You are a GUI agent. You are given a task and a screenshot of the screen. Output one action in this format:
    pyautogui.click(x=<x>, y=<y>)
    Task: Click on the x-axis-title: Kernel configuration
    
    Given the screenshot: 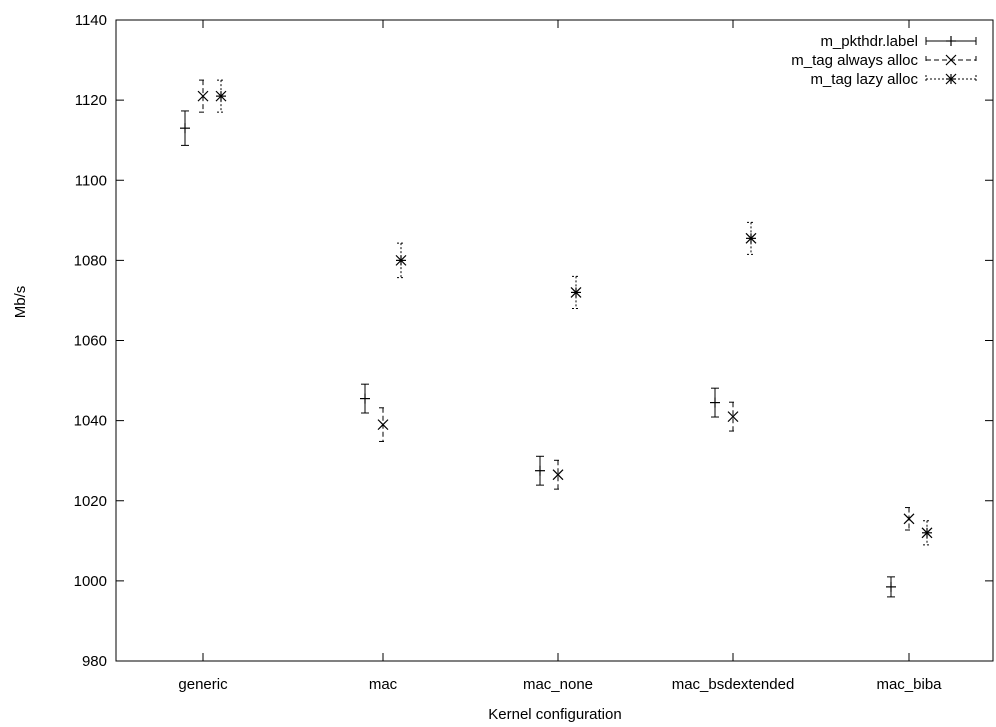 What is the action you would take?
    pyautogui.click(x=554, y=714)
    